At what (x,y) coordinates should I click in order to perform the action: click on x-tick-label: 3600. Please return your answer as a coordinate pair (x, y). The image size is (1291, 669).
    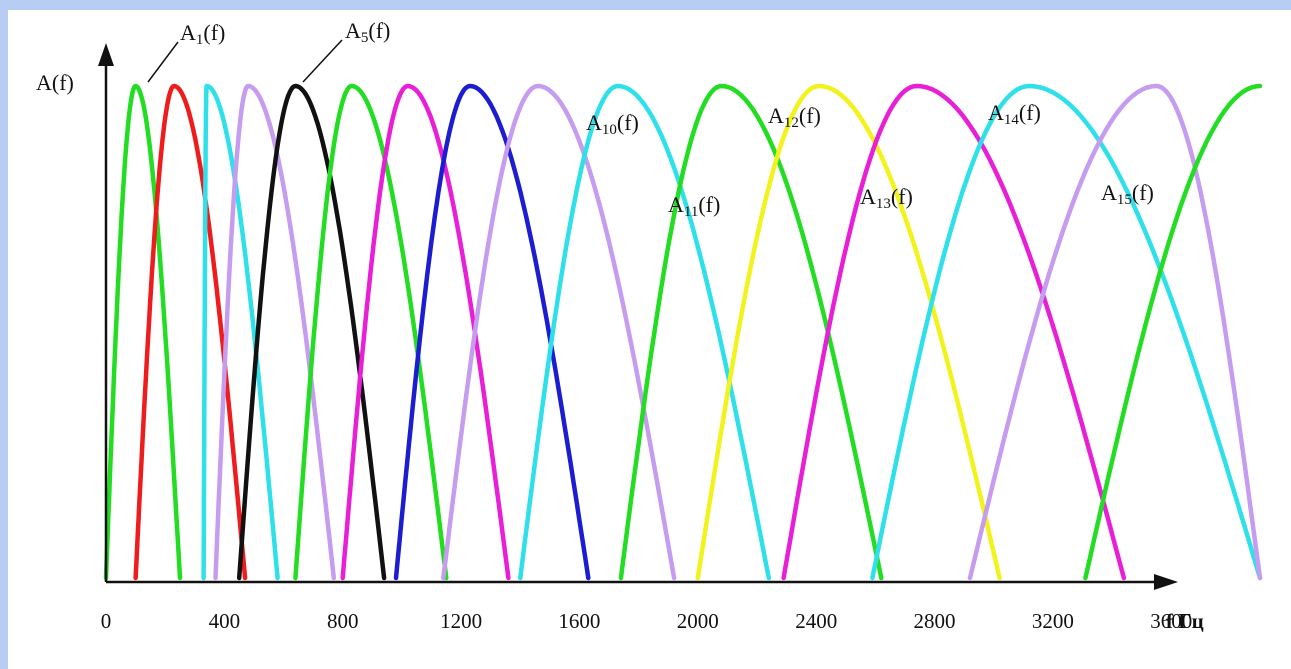
    Looking at the image, I should click on (1171, 621).